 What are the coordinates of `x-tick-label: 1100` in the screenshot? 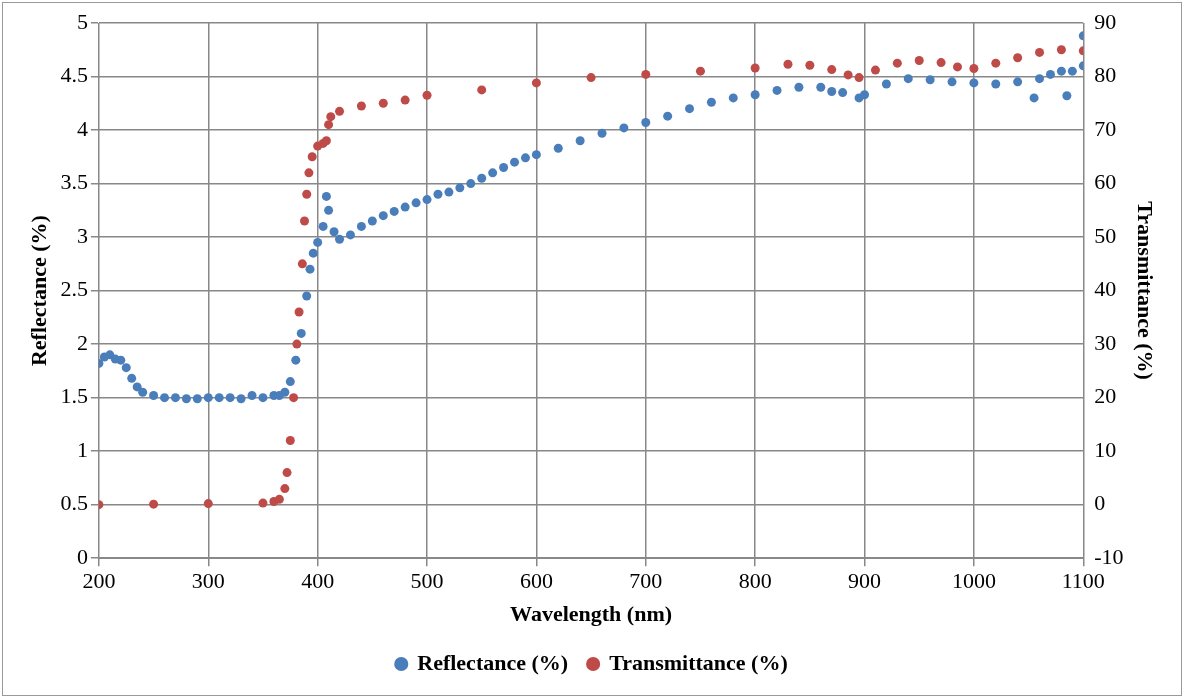 It's located at (1083, 581).